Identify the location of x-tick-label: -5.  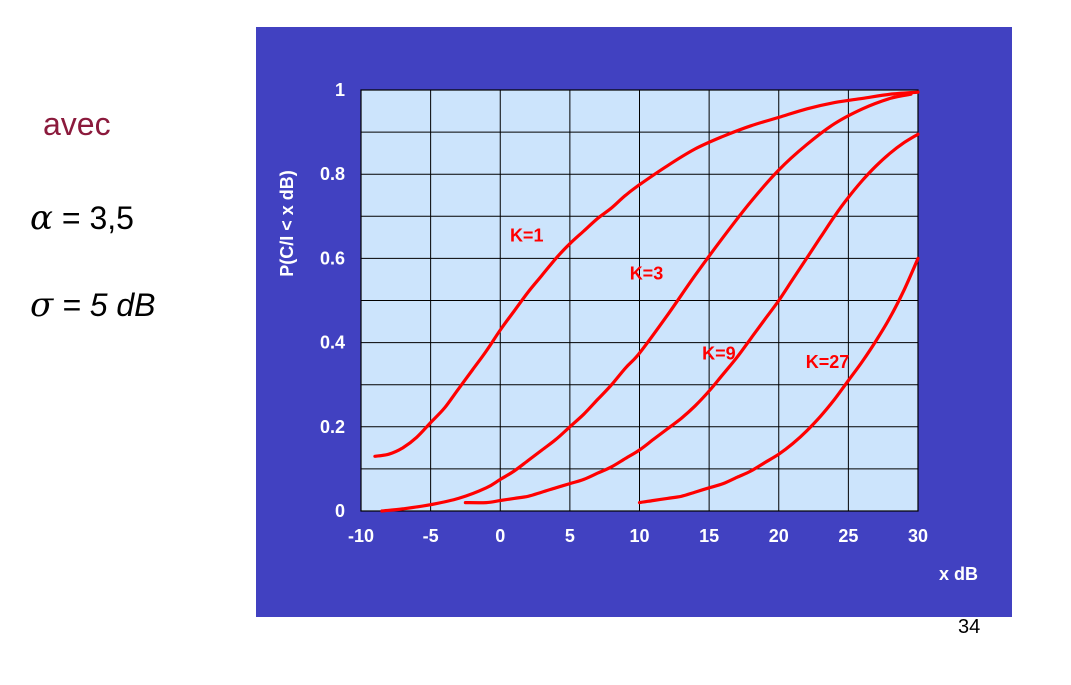
(431, 536).